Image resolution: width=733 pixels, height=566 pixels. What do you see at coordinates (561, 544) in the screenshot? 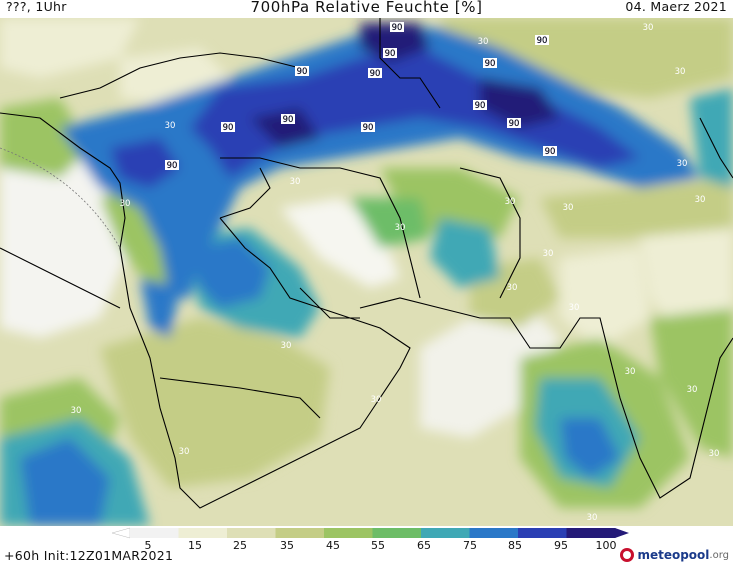
I see `colorbar-tick-label: 95` at bounding box center [561, 544].